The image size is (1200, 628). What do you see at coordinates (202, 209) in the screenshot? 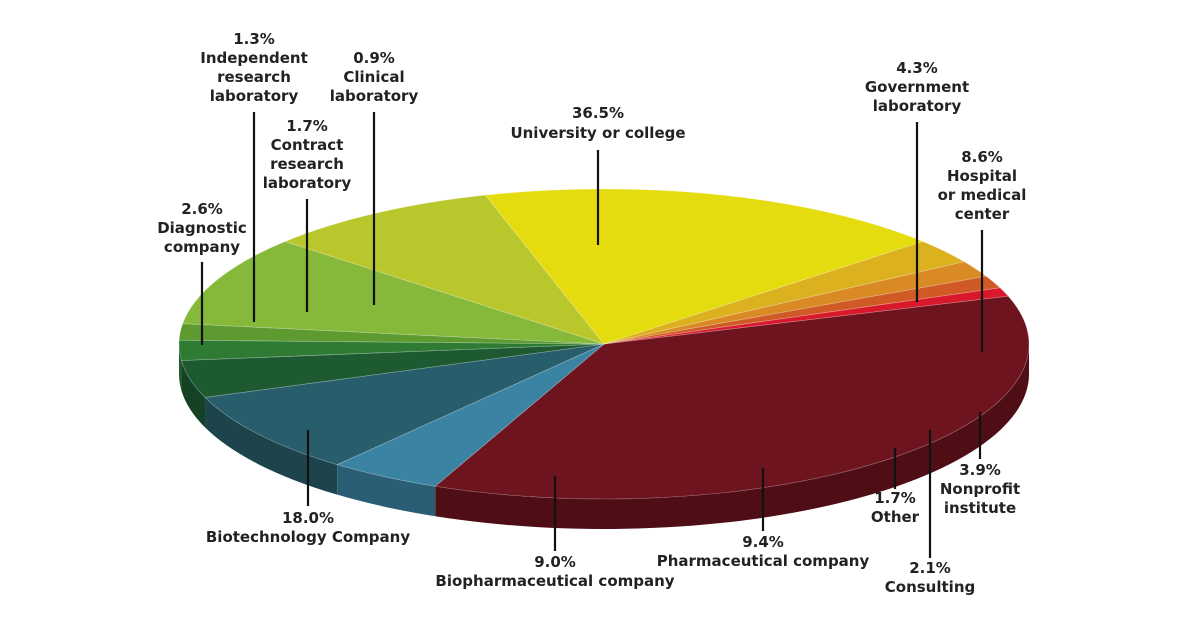
I see `data-label-value: 2.6%` at bounding box center [202, 209].